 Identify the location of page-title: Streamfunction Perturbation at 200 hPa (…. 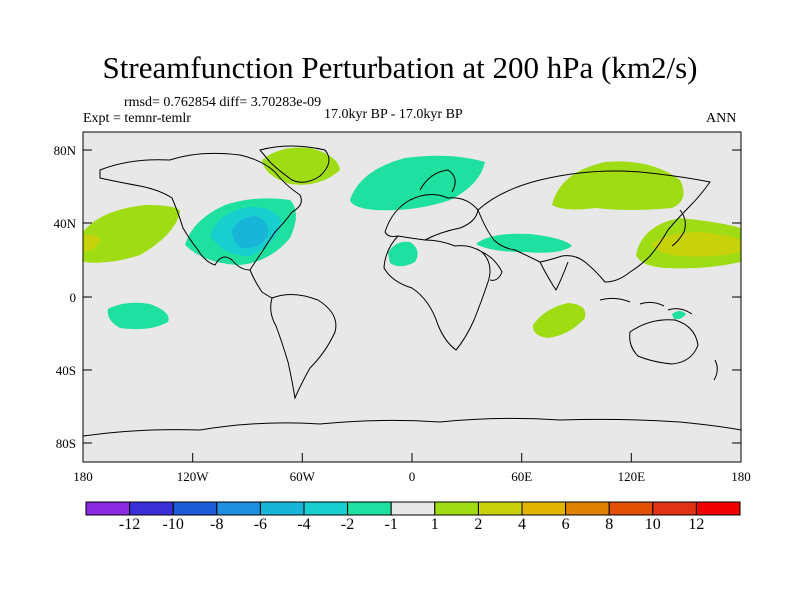
(400, 67).